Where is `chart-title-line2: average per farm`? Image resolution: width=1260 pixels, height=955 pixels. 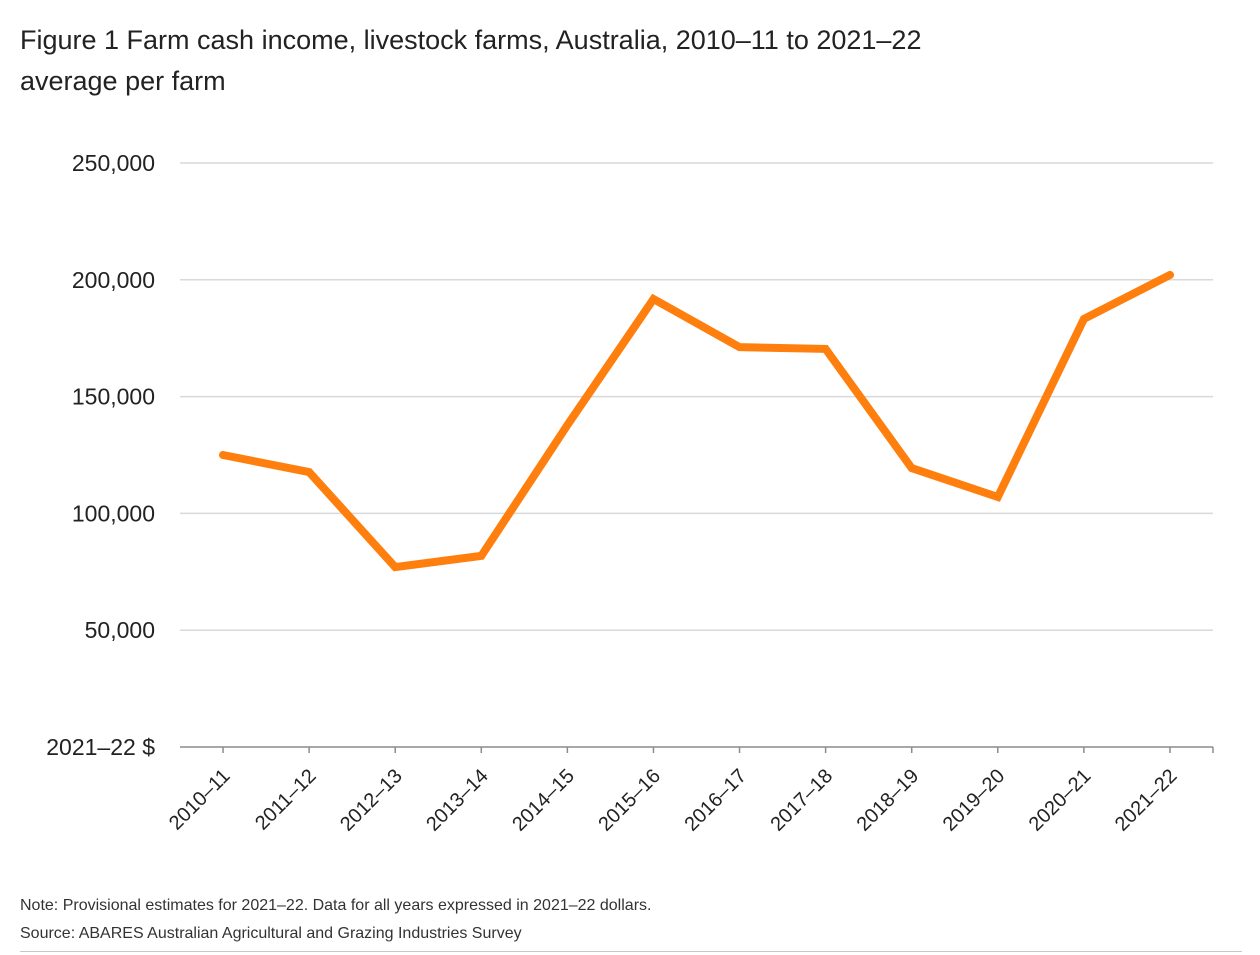
chart-title-line2: average per farm is located at coordinates (123, 81).